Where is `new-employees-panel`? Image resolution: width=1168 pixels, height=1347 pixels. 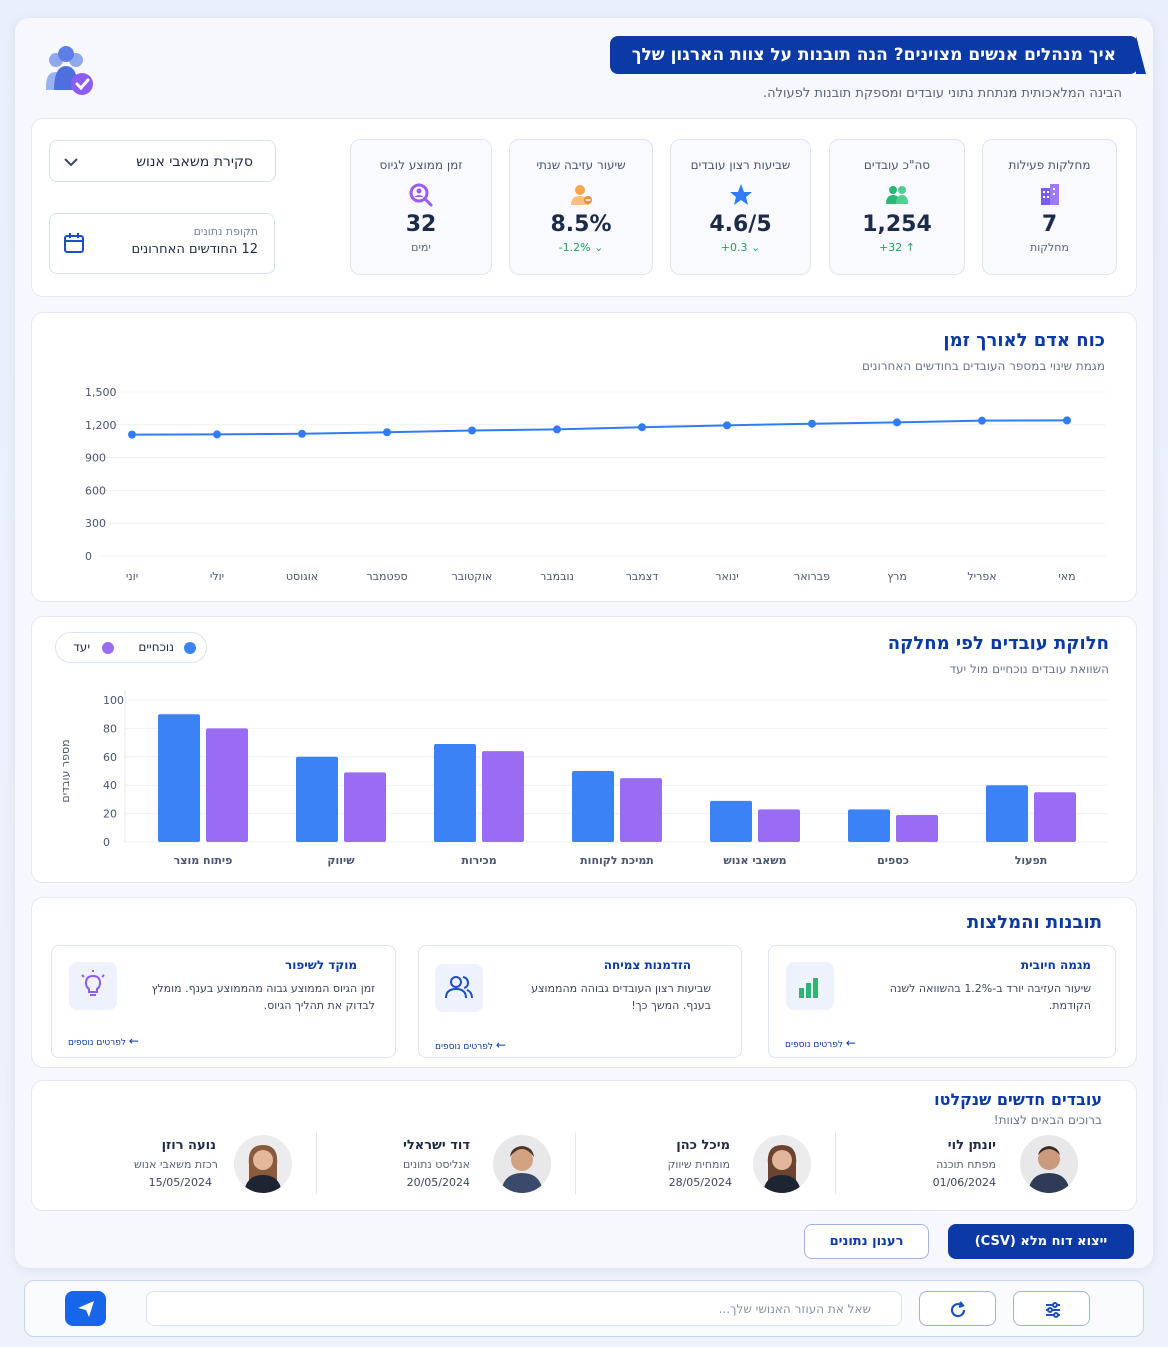
new-employees-panel is located at coordinates (584, 1145).